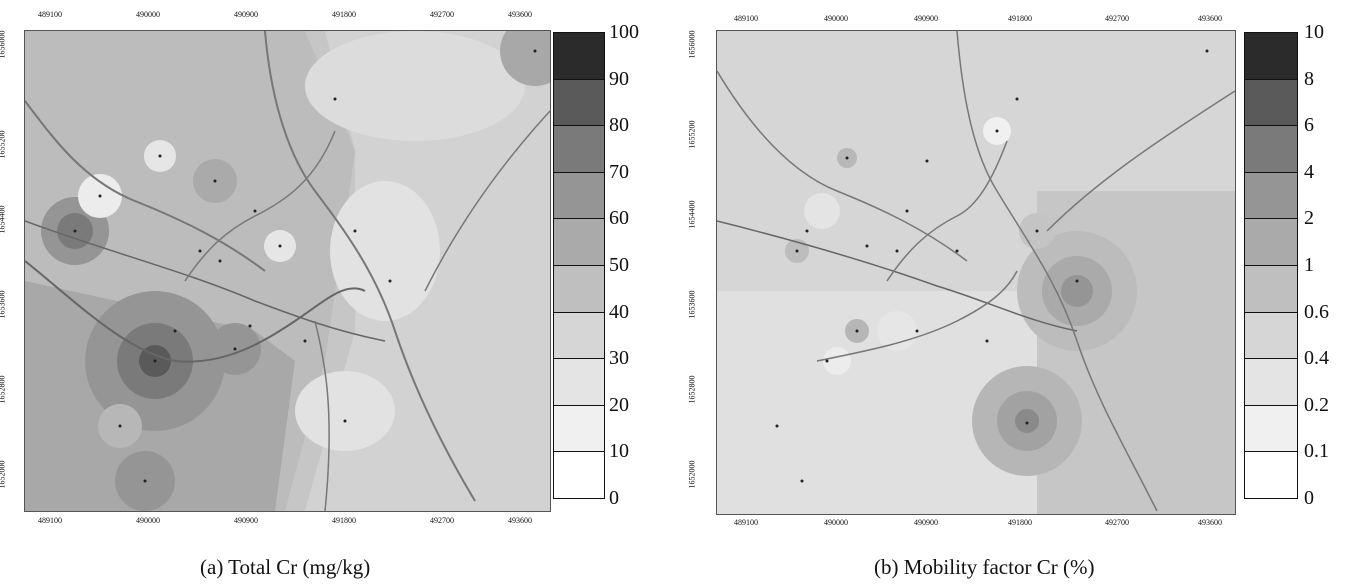  Describe the element at coordinates (624, 32) in the screenshot. I see `legend-label: 100` at that location.